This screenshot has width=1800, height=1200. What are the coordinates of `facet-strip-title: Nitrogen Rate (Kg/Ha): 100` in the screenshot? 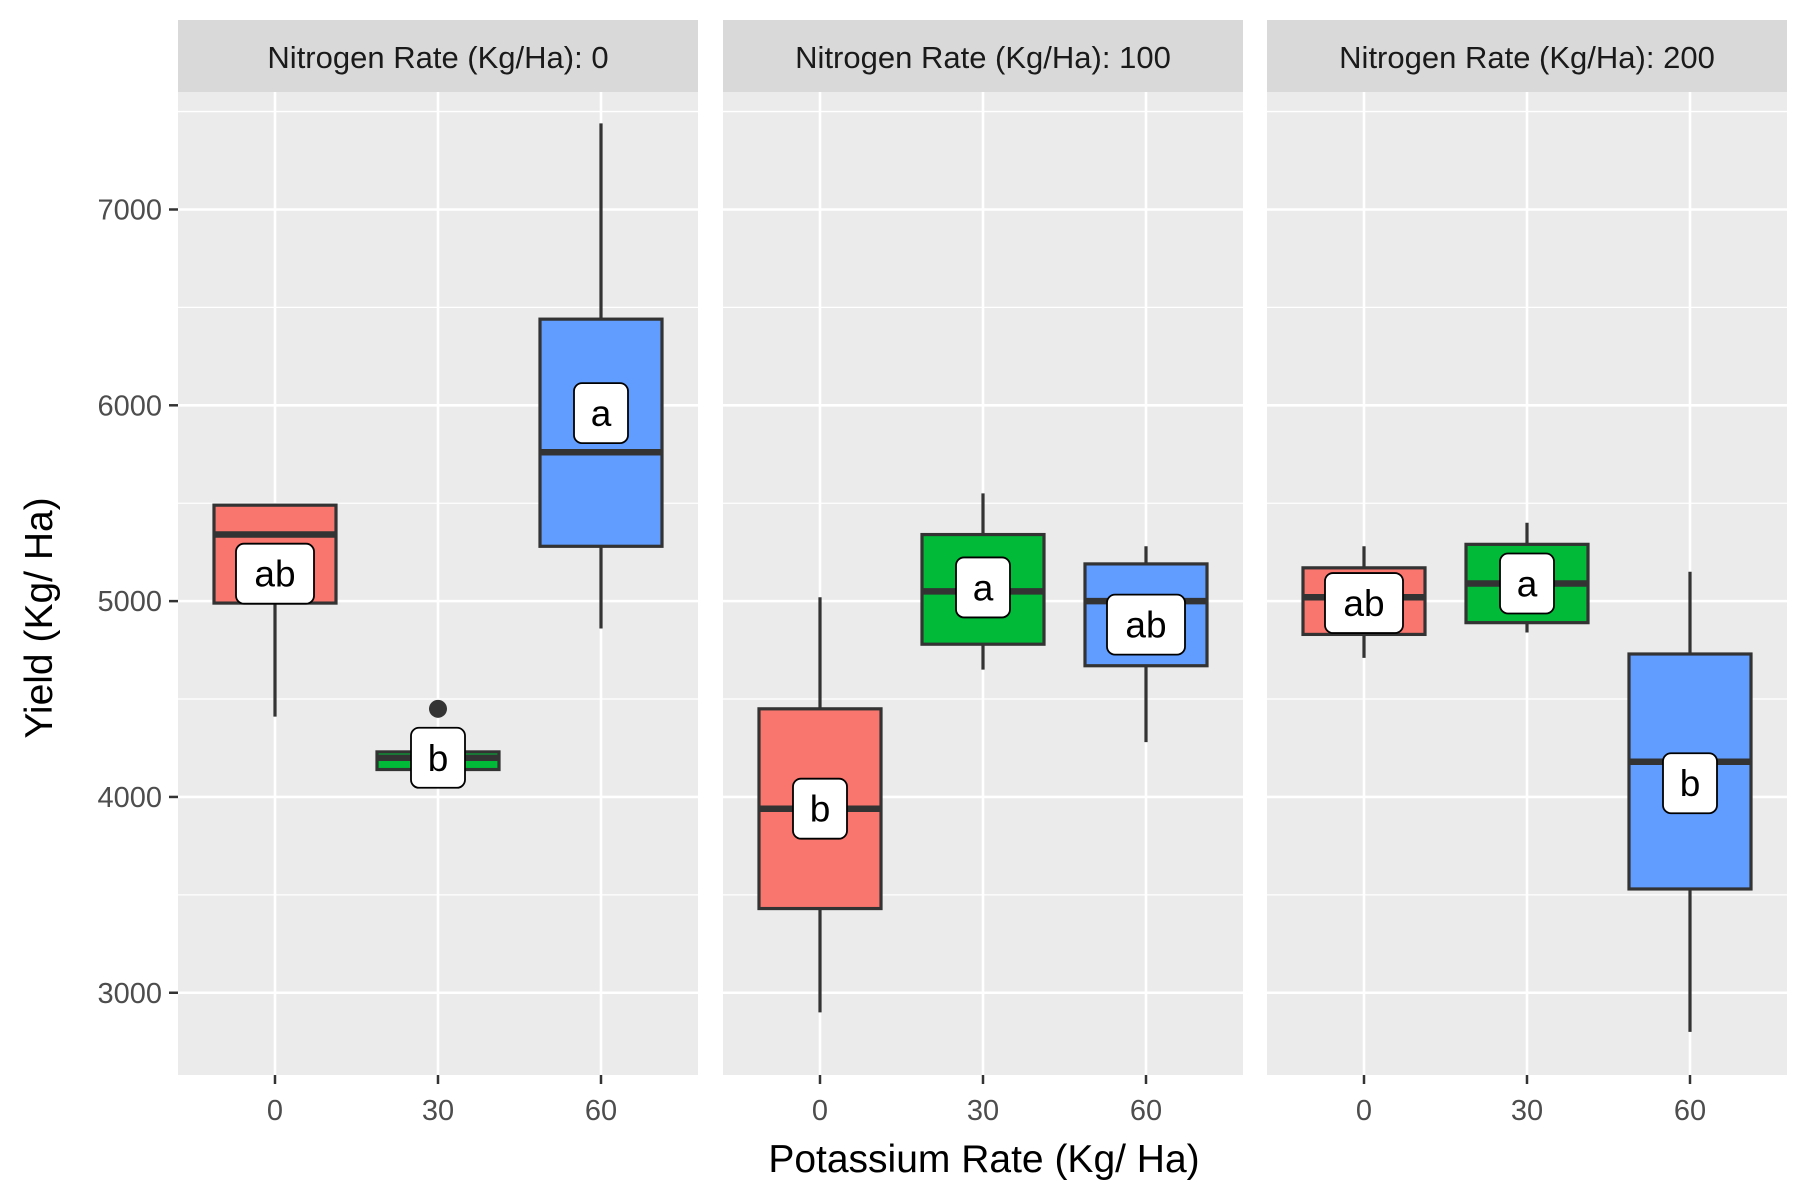 It's located at (983, 57).